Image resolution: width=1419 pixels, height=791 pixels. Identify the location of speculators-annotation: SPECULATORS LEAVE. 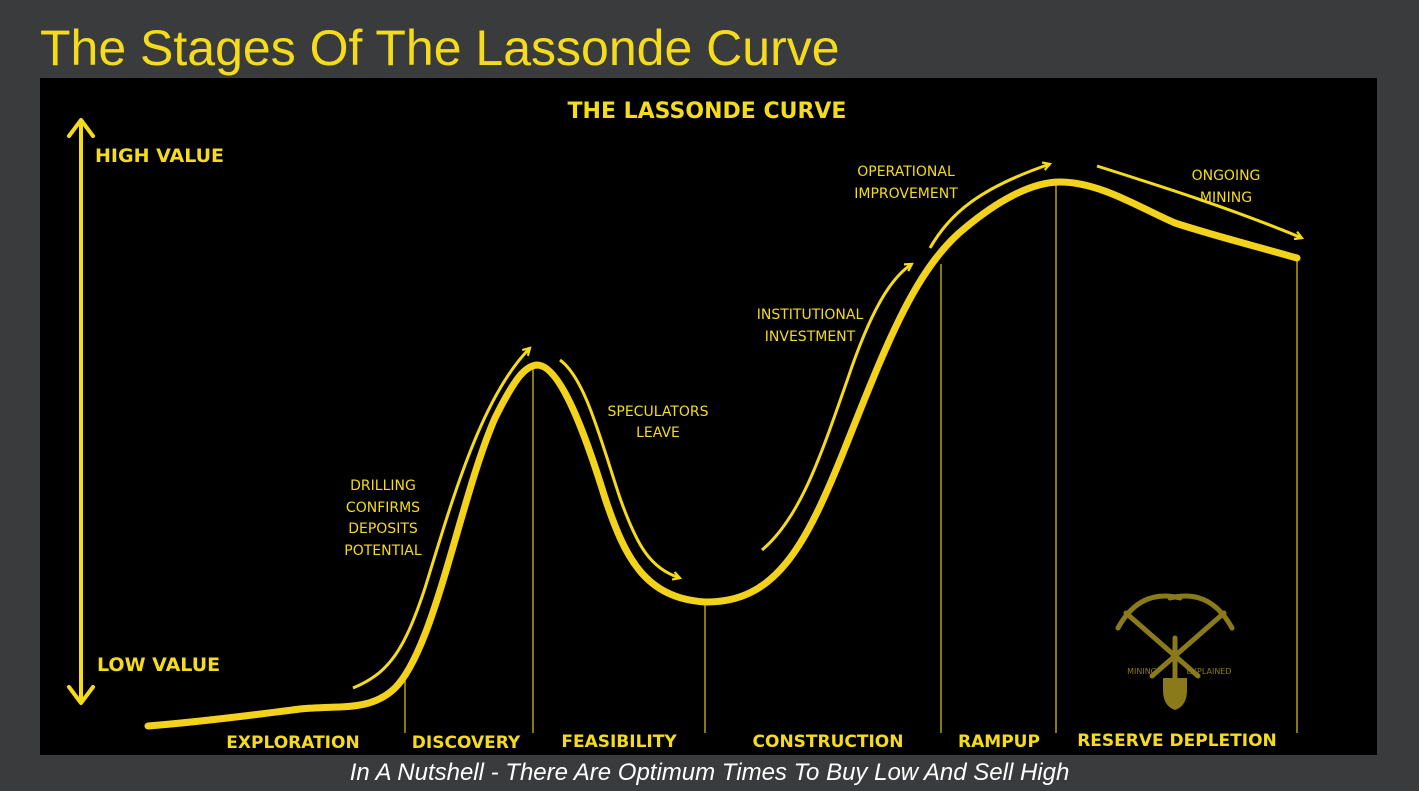
(658, 422).